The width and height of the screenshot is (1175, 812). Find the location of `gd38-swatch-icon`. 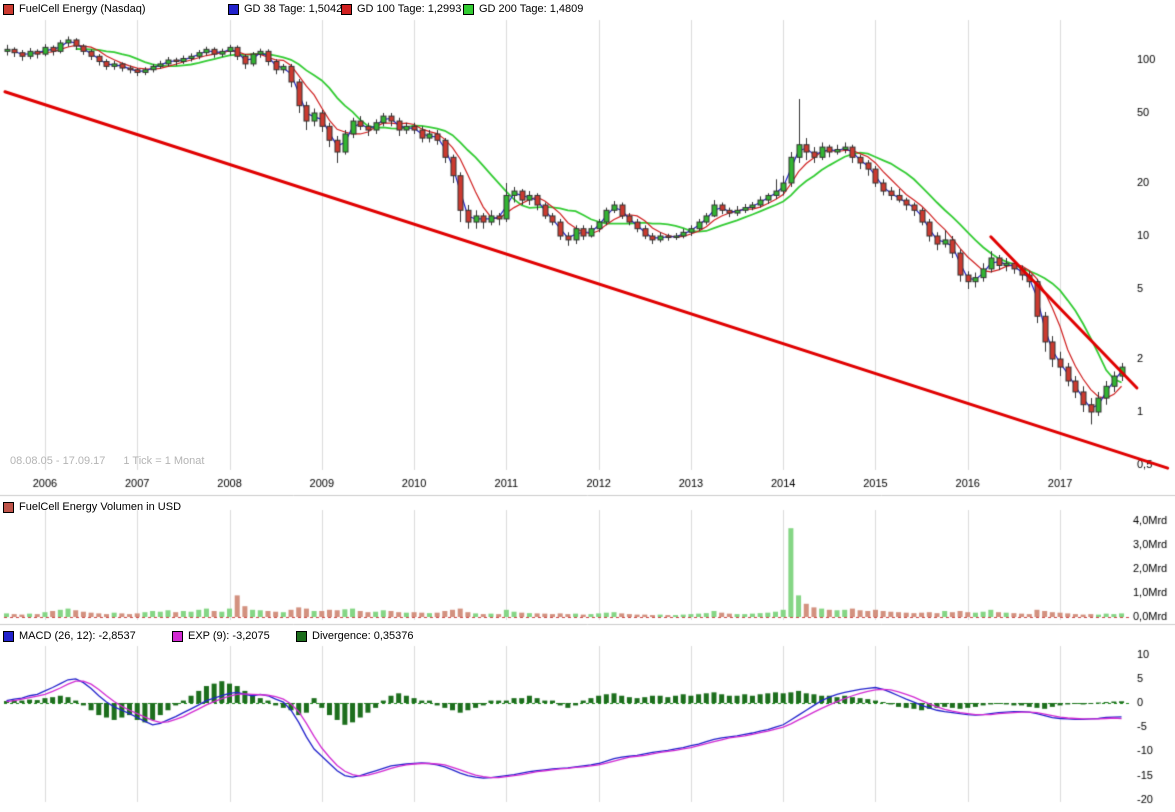

gd38-swatch-icon is located at coordinates (233, 9).